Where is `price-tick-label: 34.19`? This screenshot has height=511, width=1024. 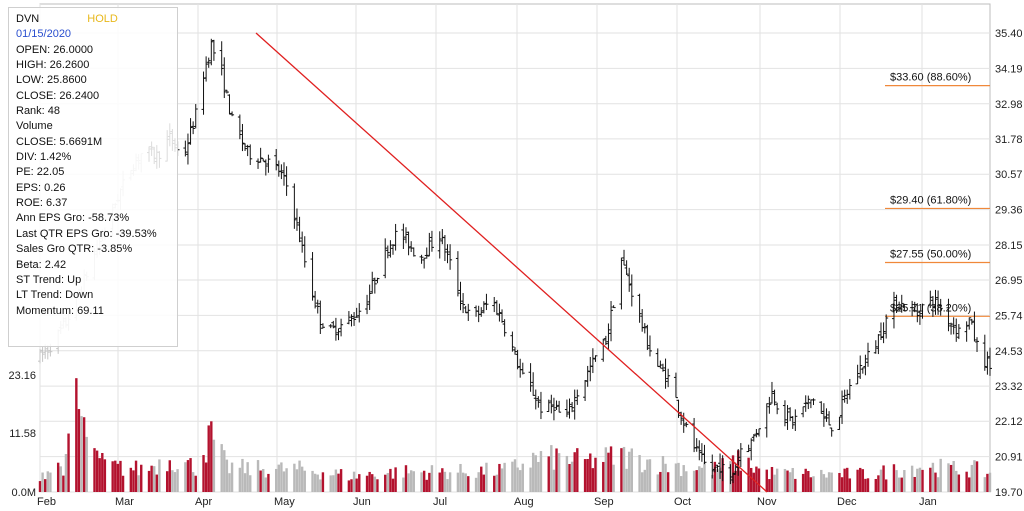 price-tick-label: 34.19 is located at coordinates (1009, 69).